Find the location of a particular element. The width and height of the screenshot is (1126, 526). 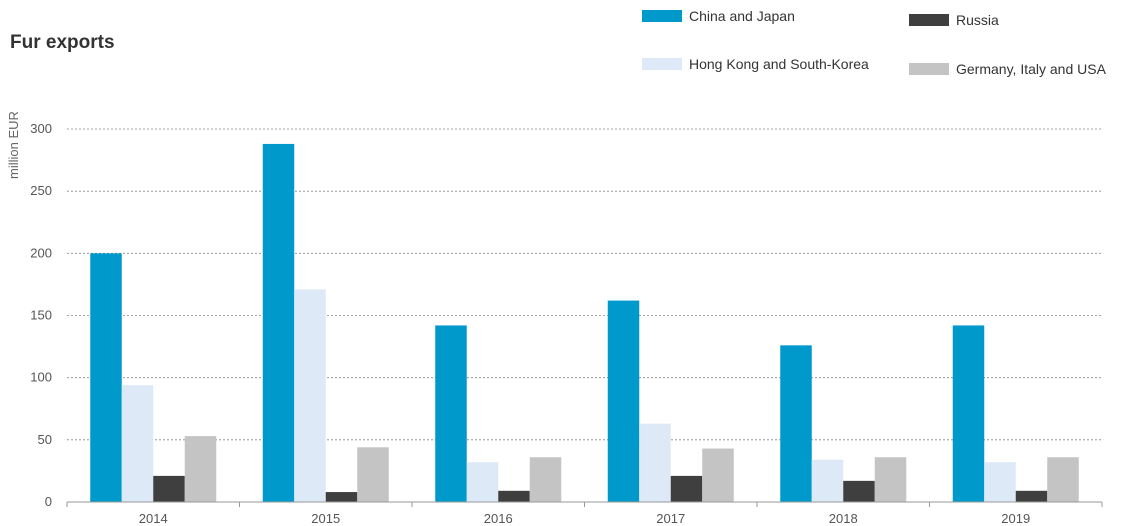

legend-swatch-hongkong-korea is located at coordinates (662, 64).